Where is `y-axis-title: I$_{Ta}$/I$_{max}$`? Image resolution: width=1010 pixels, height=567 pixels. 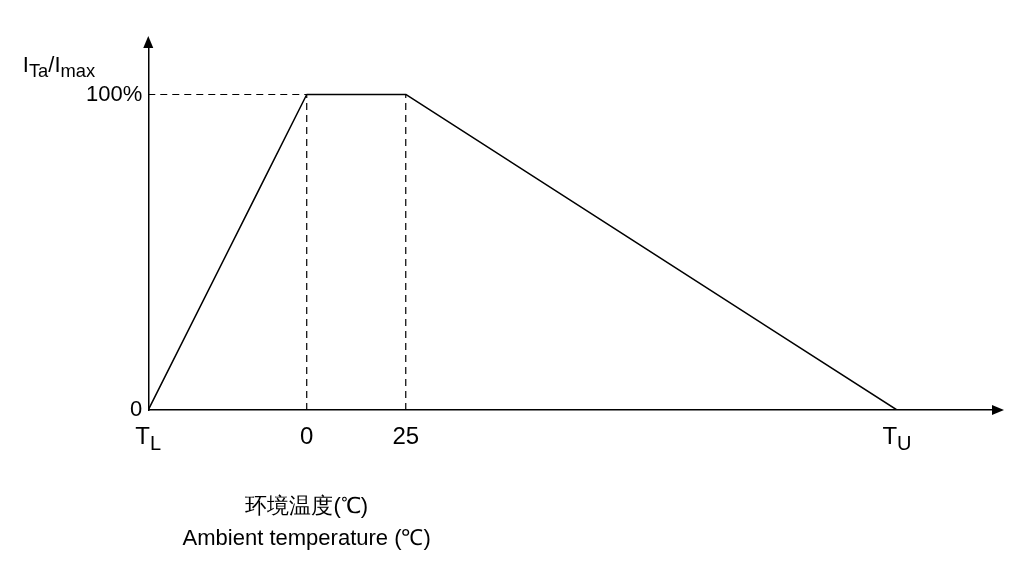
y-axis-title: I$_{Ta}$/I$_{max}$ is located at coordinates (59, 67).